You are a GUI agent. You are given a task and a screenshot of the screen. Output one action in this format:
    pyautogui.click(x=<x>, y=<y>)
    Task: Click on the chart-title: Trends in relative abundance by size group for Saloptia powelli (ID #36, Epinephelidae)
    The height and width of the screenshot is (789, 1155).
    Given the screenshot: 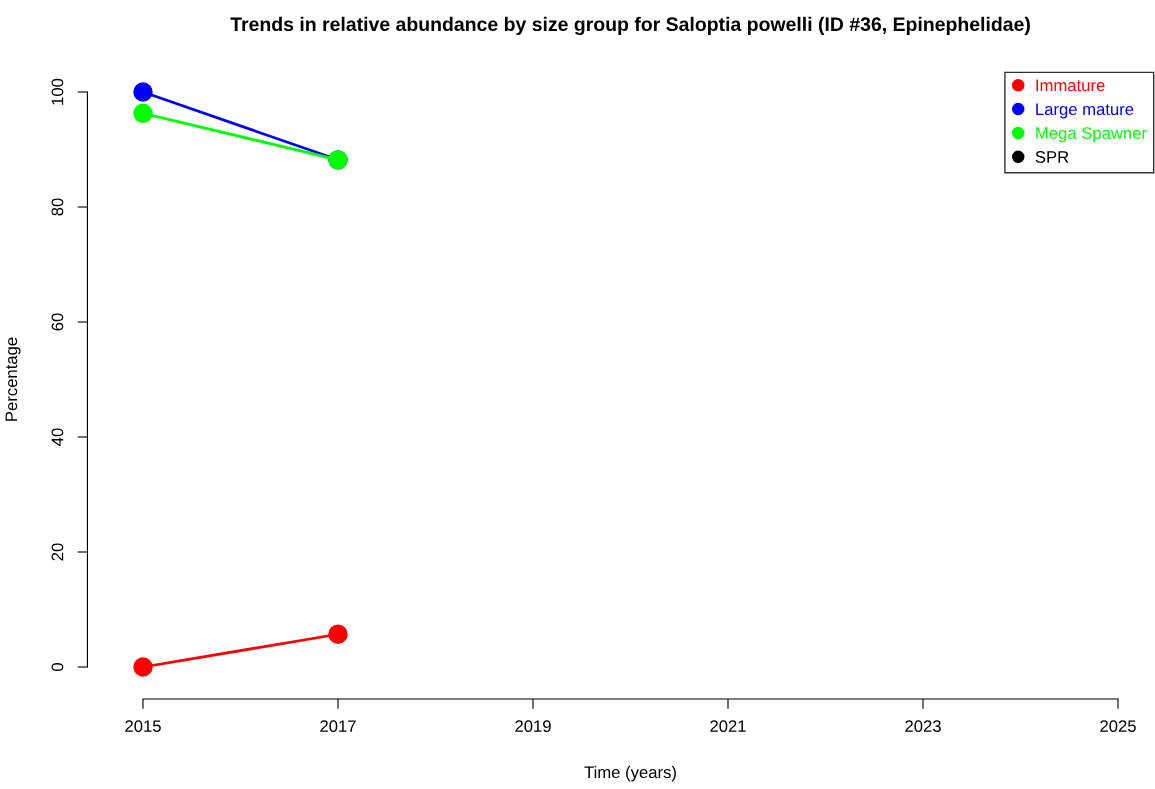 What is the action you would take?
    pyautogui.click(x=630, y=26)
    